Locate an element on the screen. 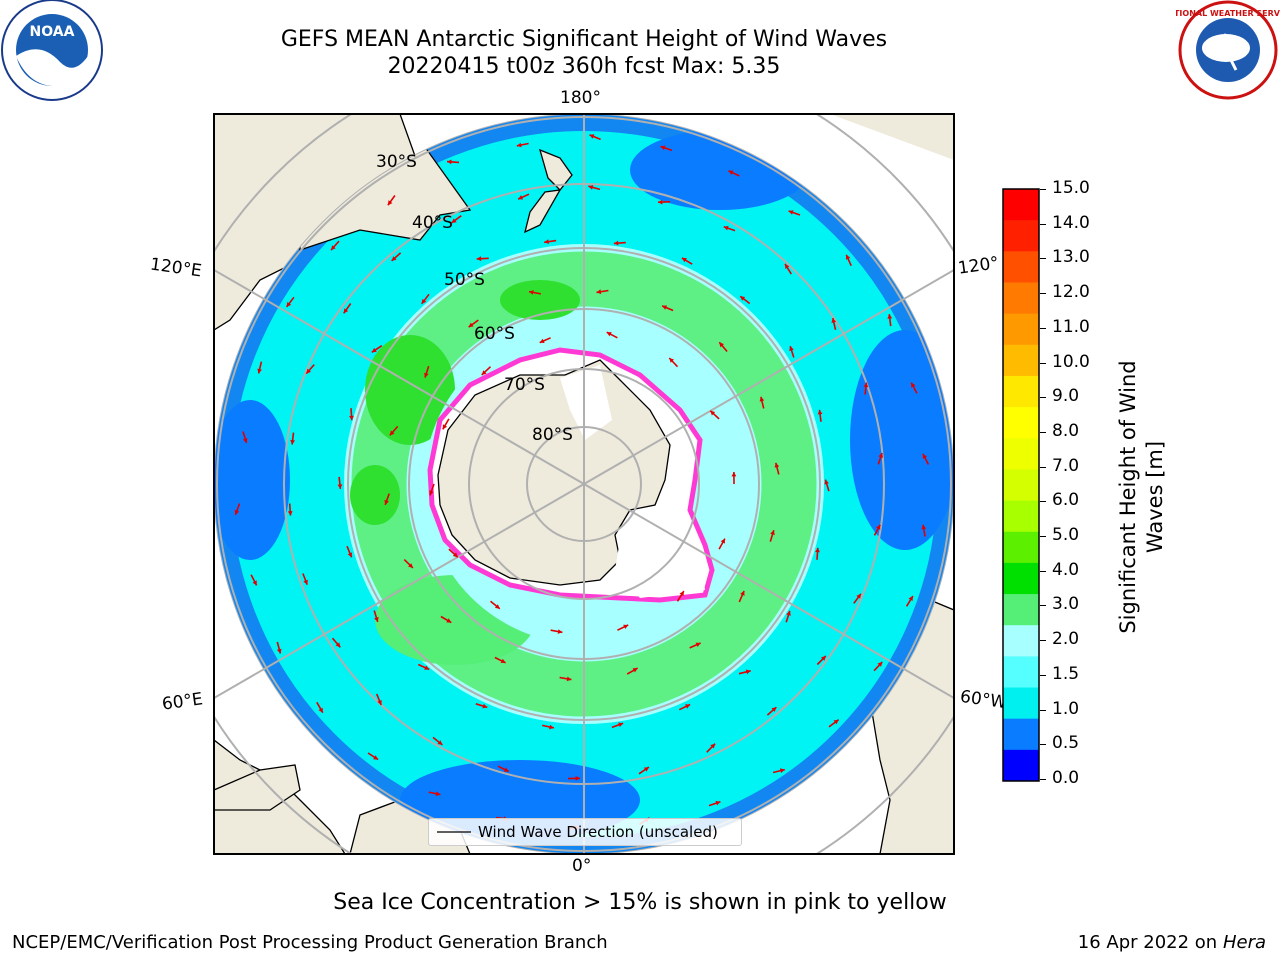  colorbar-tick-label: 12.0 is located at coordinates (1071, 292).